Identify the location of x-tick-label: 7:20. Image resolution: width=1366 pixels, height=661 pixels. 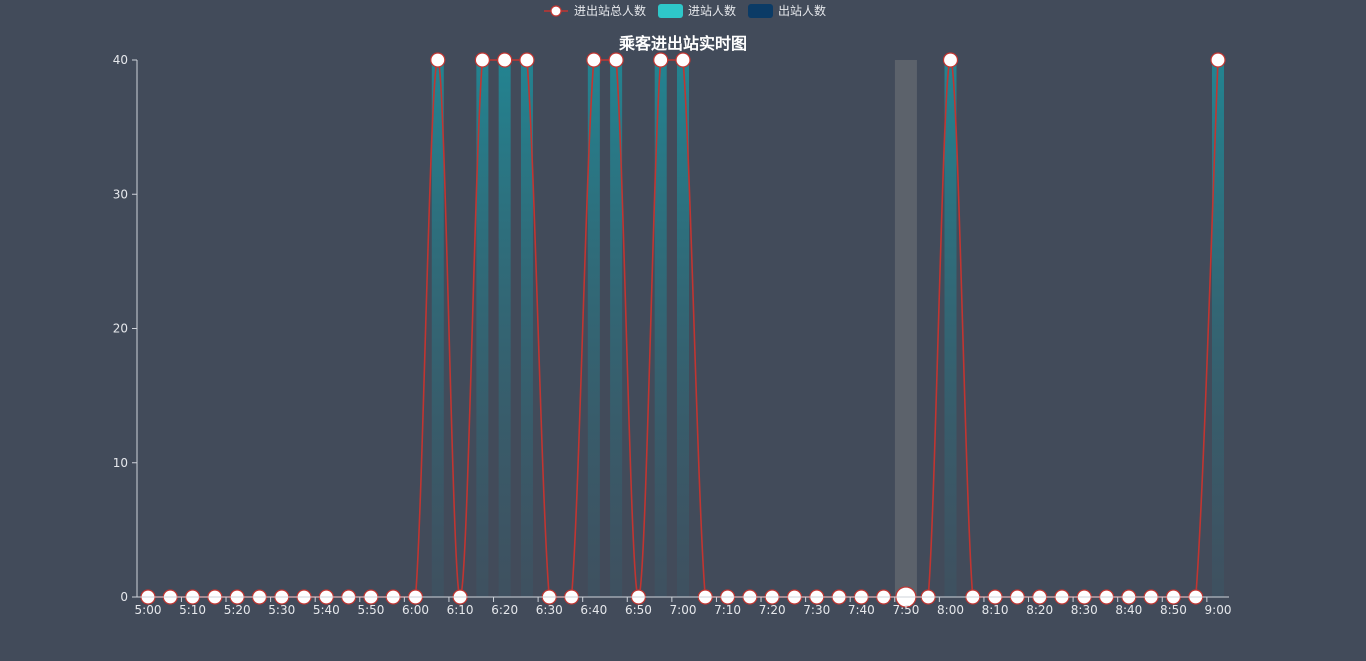
(772, 610).